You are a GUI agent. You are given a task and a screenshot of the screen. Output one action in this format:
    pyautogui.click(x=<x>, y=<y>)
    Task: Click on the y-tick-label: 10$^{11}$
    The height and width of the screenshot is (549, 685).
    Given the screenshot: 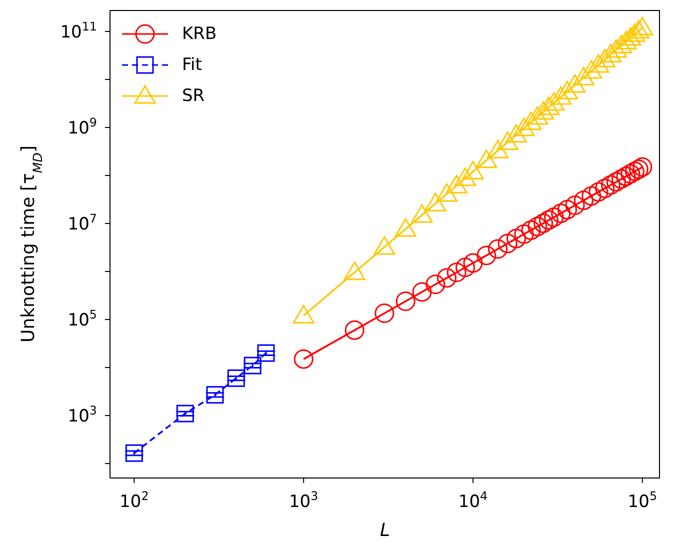 What is the action you would take?
    pyautogui.click(x=78, y=30)
    